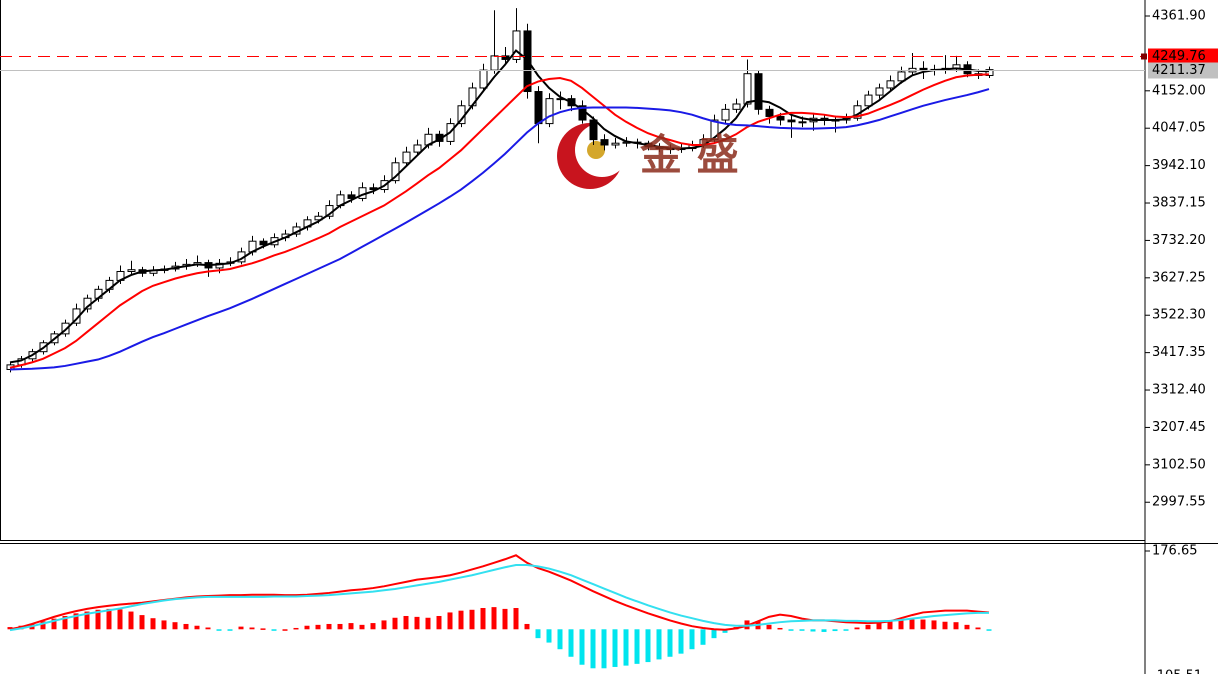  I want to click on price-label-box, so click(1183, 56).